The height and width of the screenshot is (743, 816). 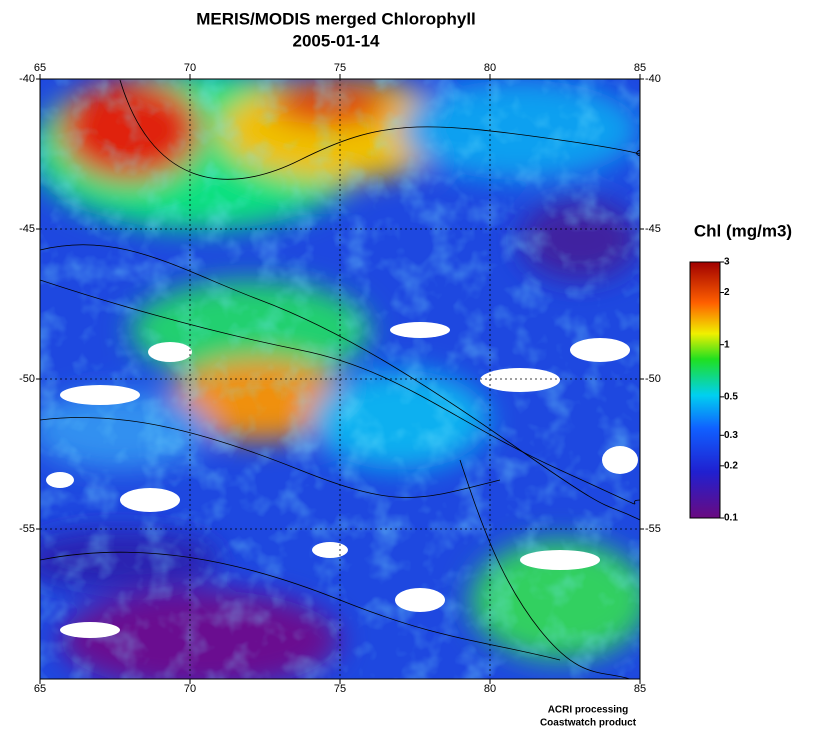 What do you see at coordinates (588, 723) in the screenshot?
I see `footer-line: Coastwatch product` at bounding box center [588, 723].